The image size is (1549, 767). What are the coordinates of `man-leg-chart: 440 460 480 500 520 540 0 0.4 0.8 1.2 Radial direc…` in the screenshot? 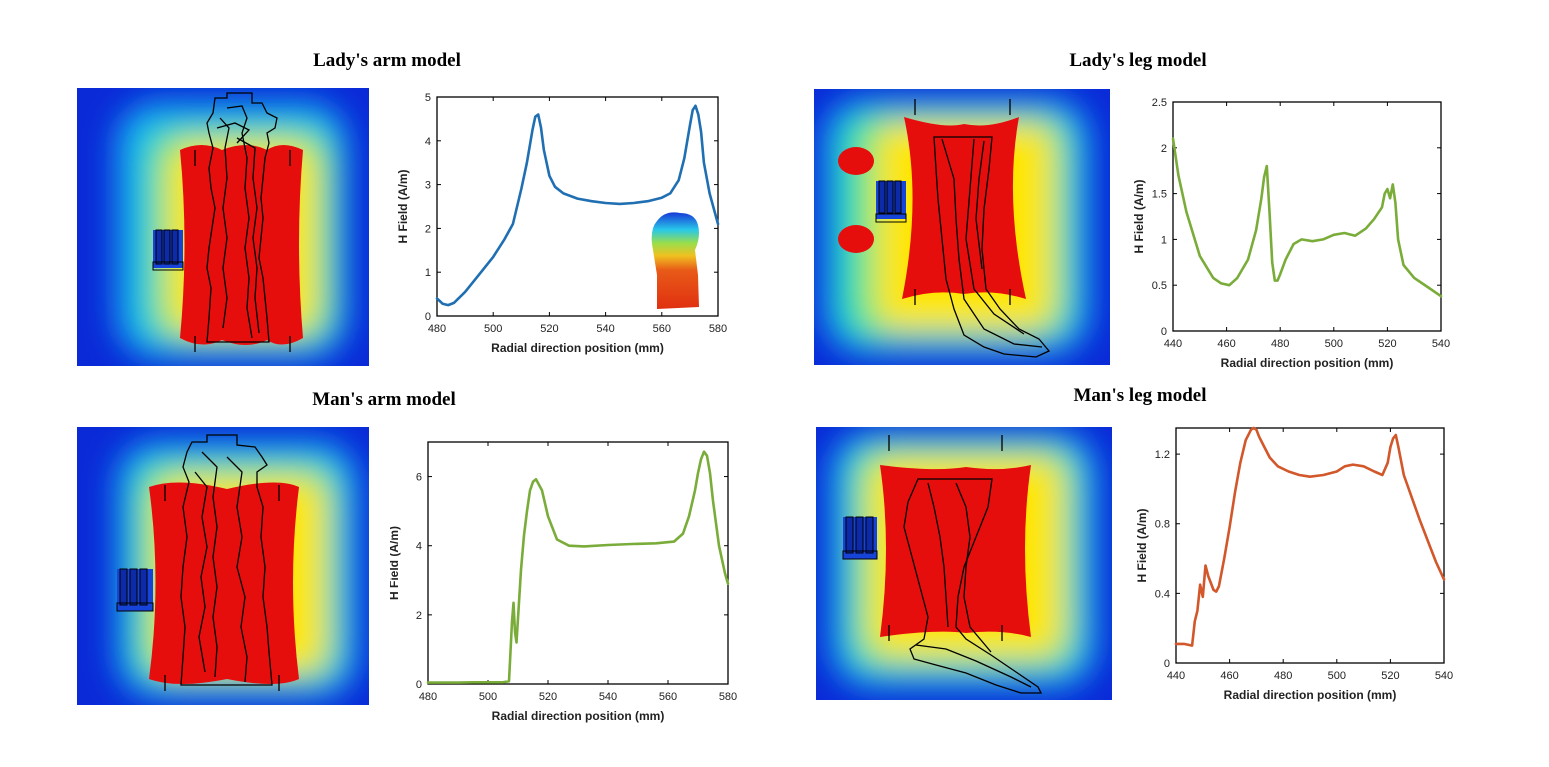 It's located at (1294, 562).